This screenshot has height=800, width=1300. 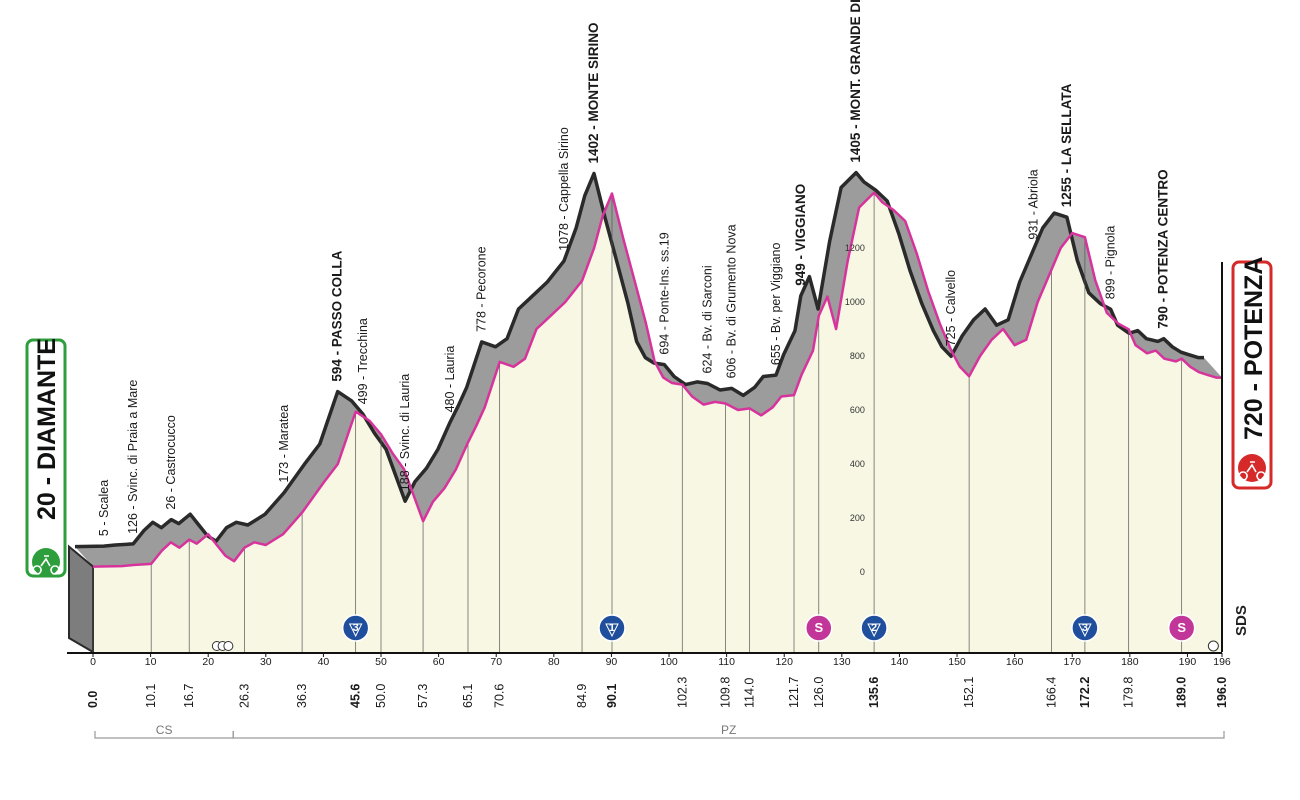 I want to click on waypoint-label: 594 - PASSO COLLA, so click(x=337, y=315).